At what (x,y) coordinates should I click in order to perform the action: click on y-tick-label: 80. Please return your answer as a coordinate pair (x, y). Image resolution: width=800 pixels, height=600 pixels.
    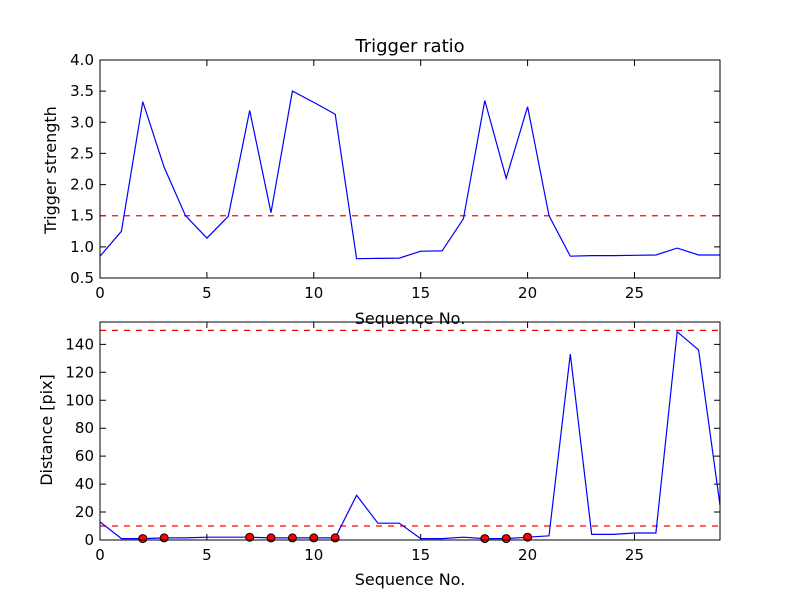
    Looking at the image, I should click on (84, 428).